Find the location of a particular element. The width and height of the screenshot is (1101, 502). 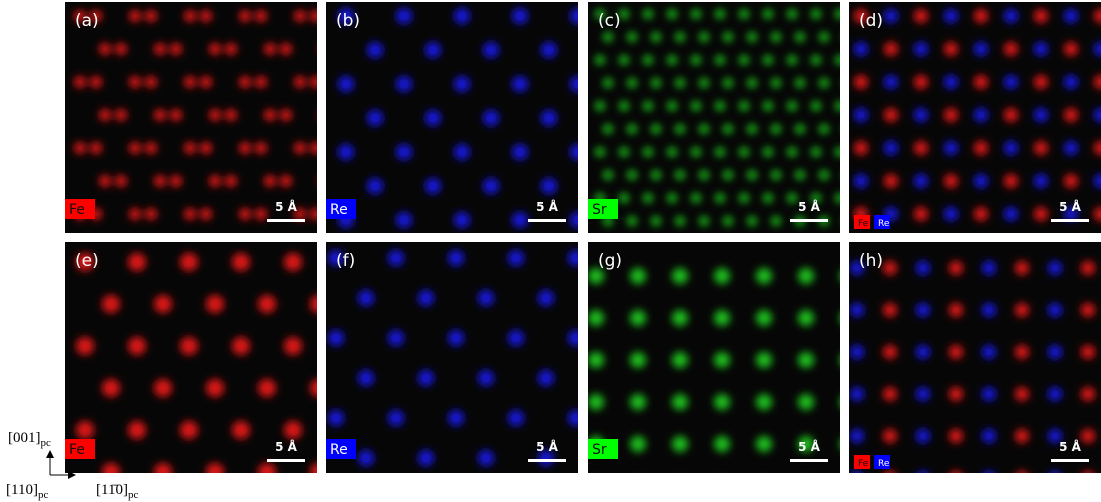

panel-label: (h) is located at coordinates (871, 261).